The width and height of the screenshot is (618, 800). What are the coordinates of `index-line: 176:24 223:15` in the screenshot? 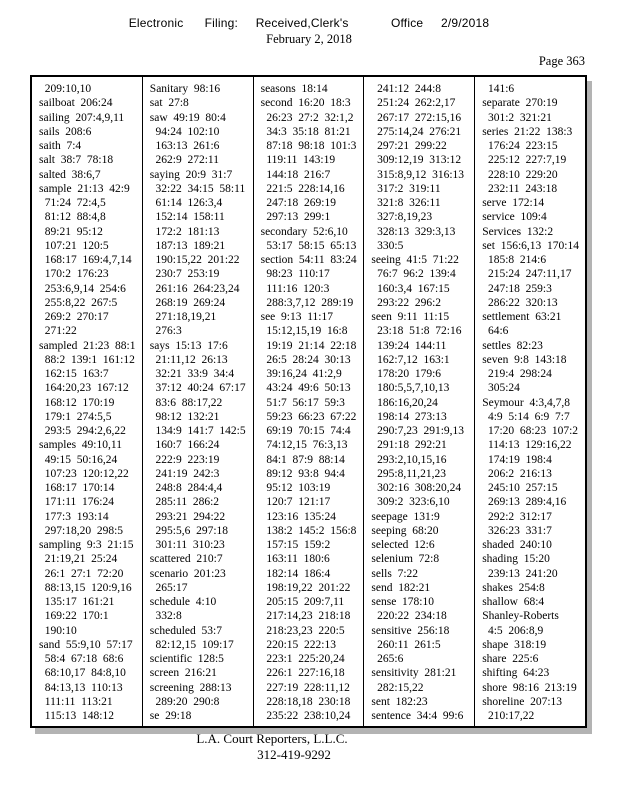 It's located at (520, 146).